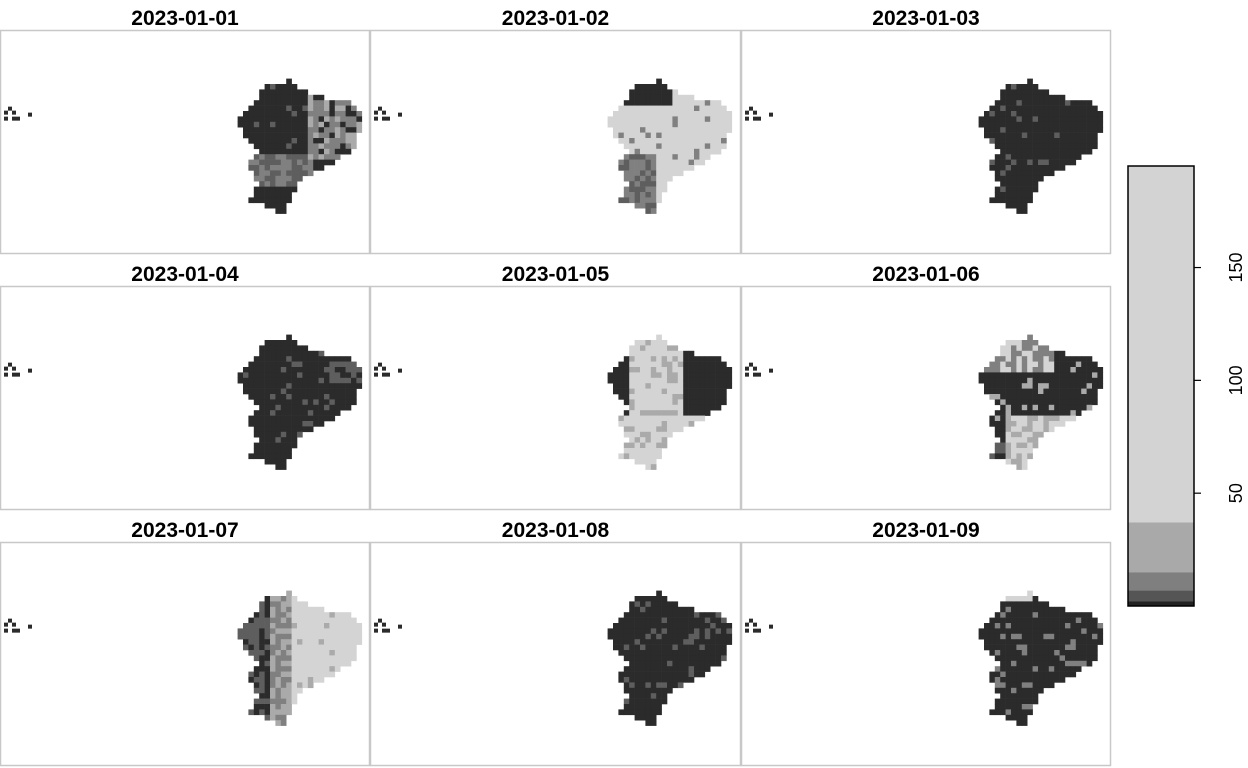 This screenshot has height=768, width=1248. What do you see at coordinates (18, 625) in the screenshot?
I see `island-cells` at bounding box center [18, 625].